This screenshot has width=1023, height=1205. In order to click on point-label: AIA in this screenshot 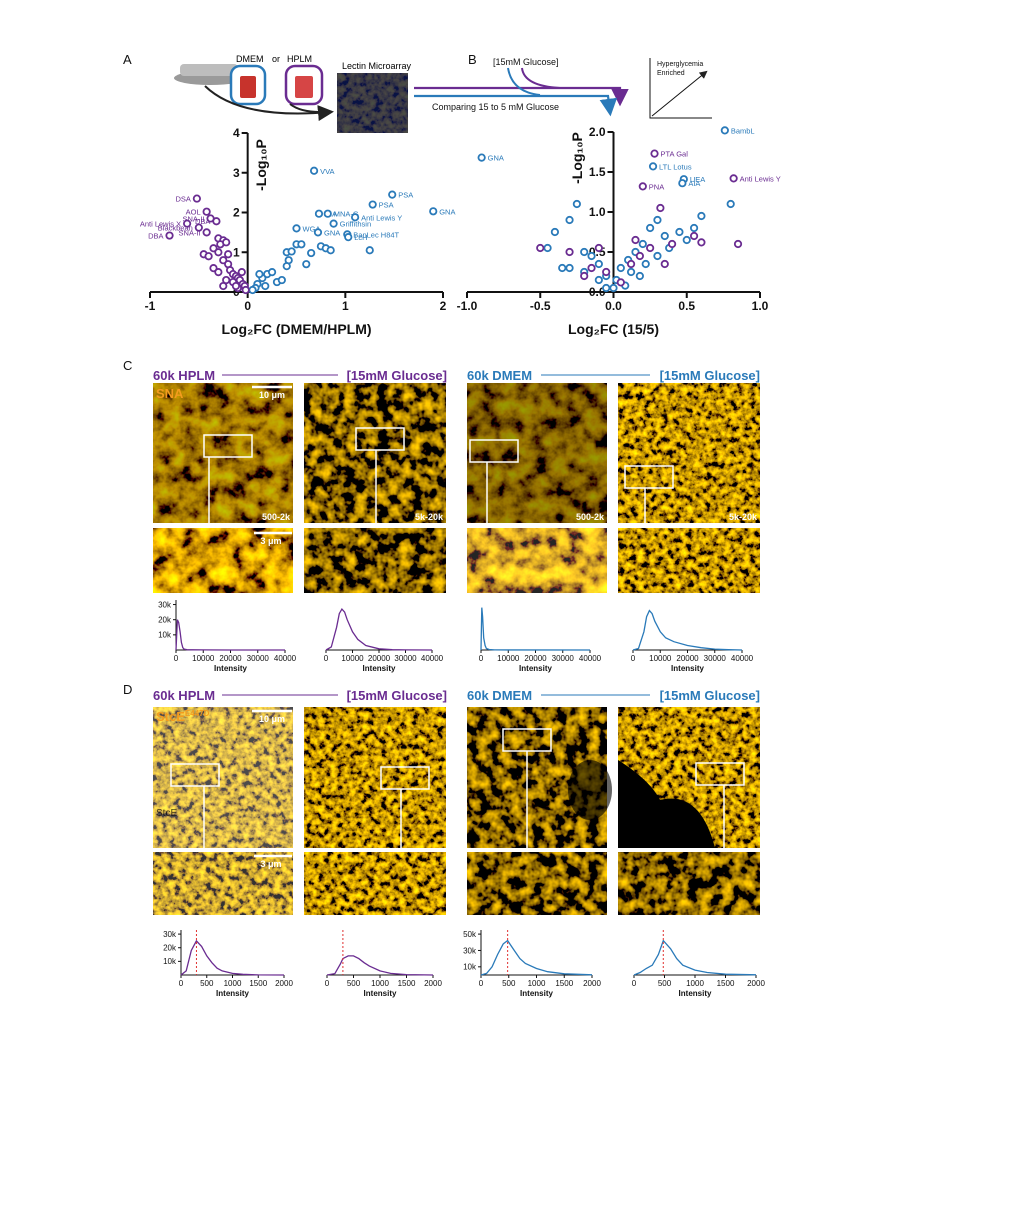, I will do `click(694, 183)`.